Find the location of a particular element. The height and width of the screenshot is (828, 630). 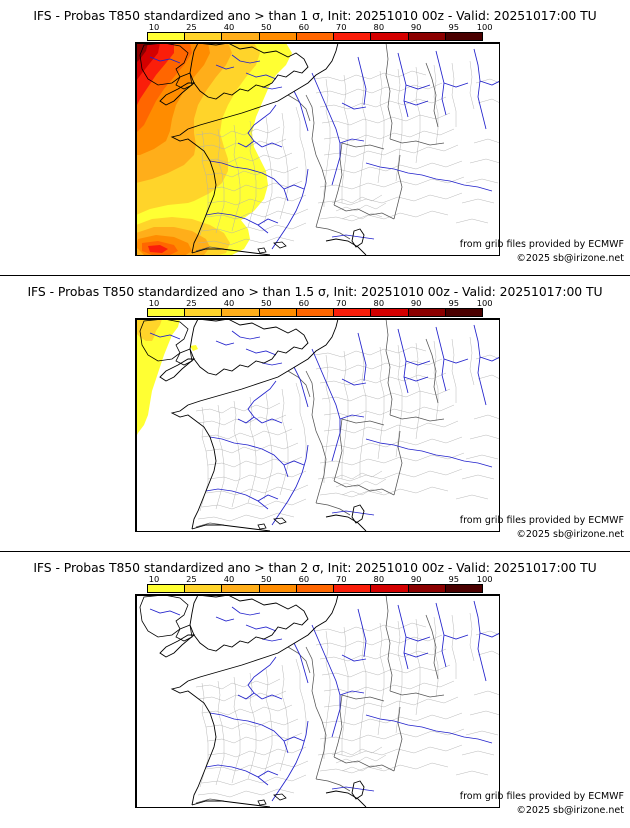

prob-patch-10-cornwall is located at coordinates (194, 348).